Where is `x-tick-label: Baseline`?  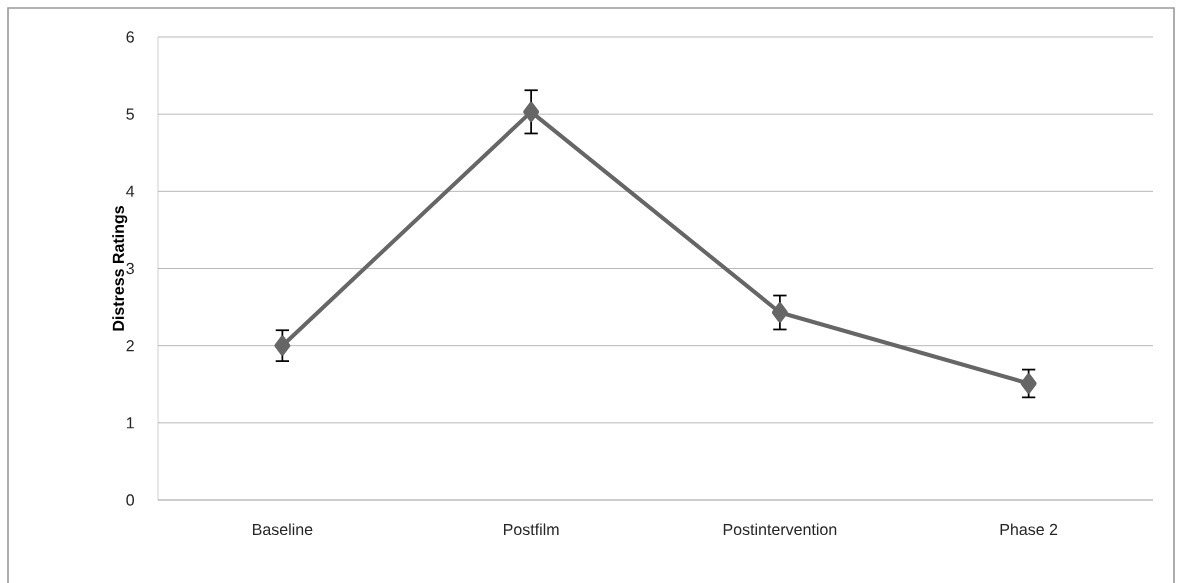 x-tick-label: Baseline is located at coordinates (283, 529).